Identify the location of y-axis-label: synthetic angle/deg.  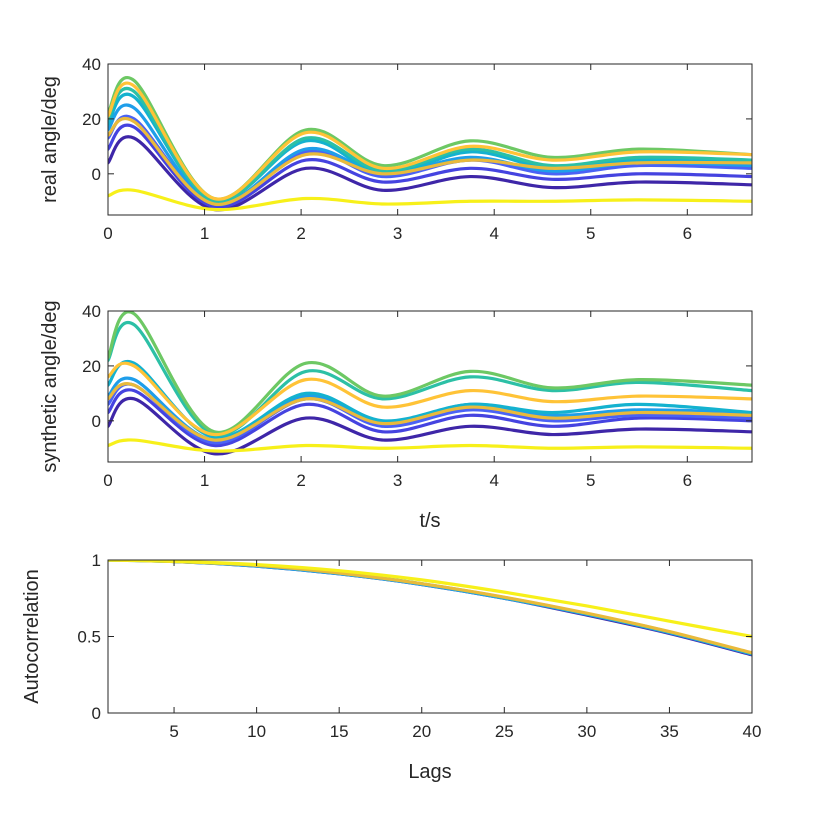
(50, 386).